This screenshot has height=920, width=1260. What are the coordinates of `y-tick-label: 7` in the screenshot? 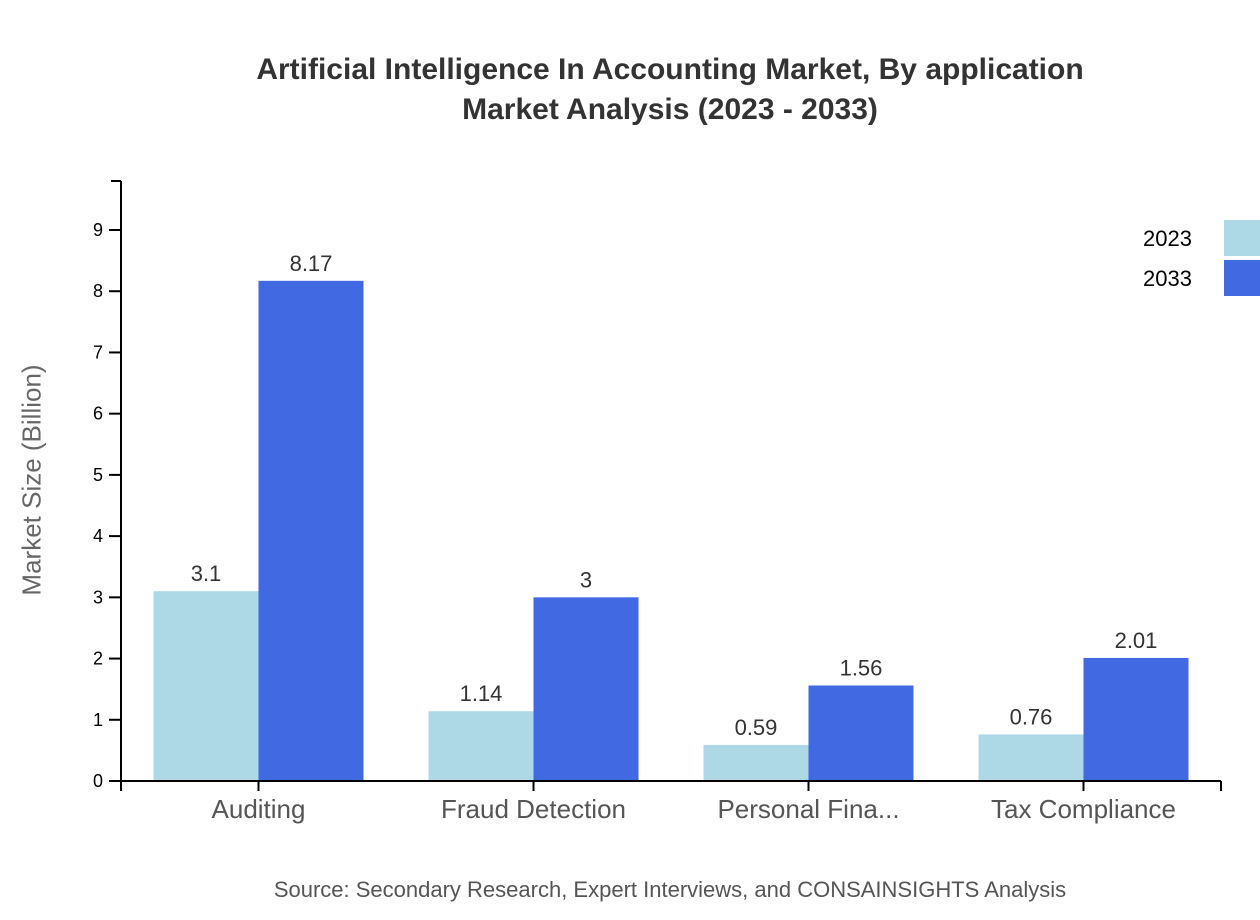 It's located at (98, 352).